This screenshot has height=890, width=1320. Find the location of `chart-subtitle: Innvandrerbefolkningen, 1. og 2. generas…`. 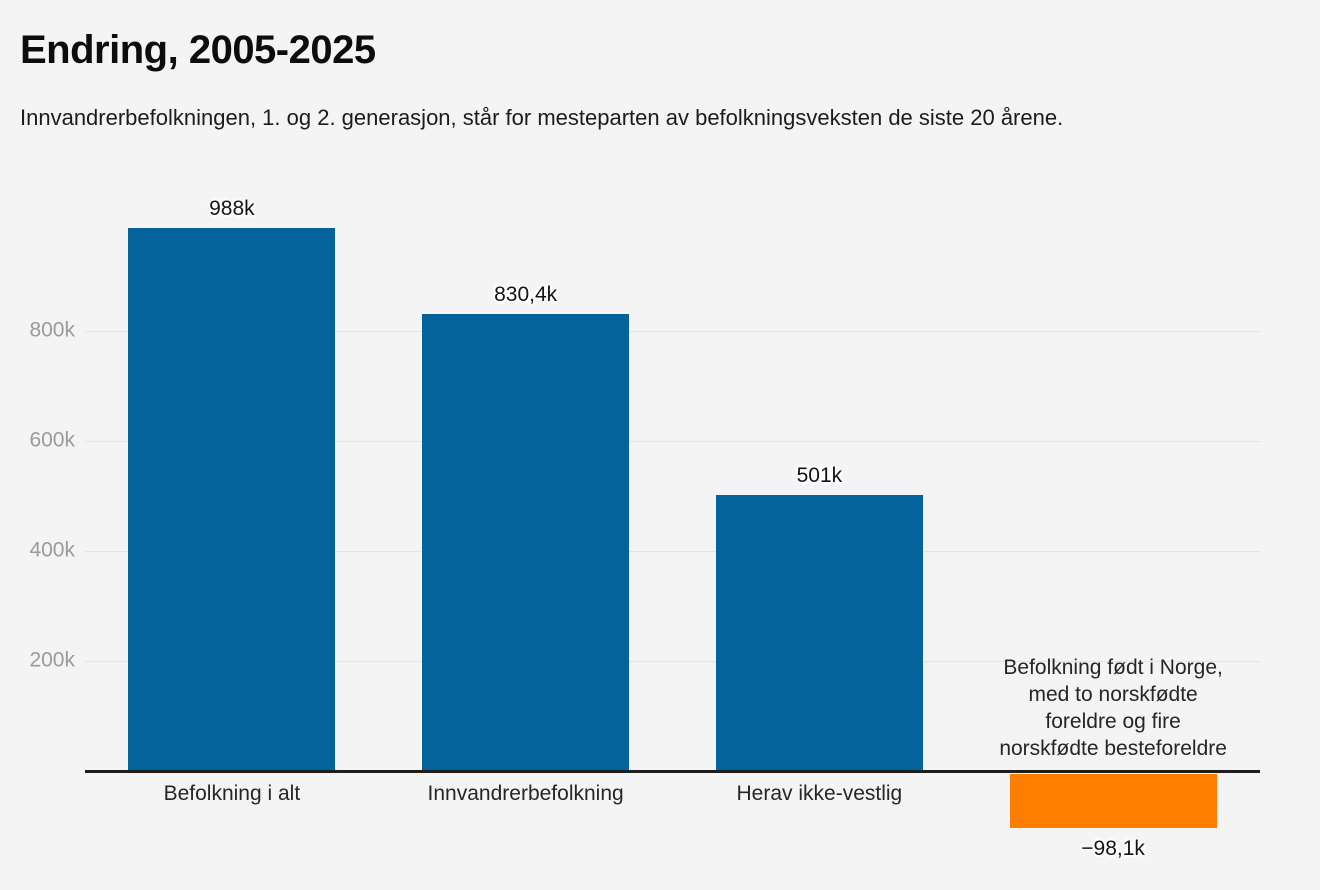

chart-subtitle: Innvandrerbefolkningen, 1. og 2. generas… is located at coordinates (542, 117).